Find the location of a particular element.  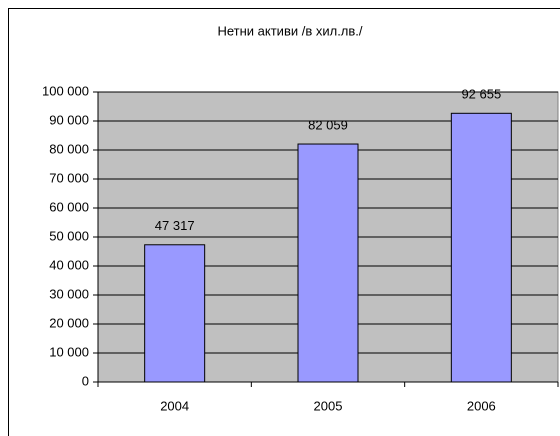

y-tick-label: 0 is located at coordinates (85, 380).